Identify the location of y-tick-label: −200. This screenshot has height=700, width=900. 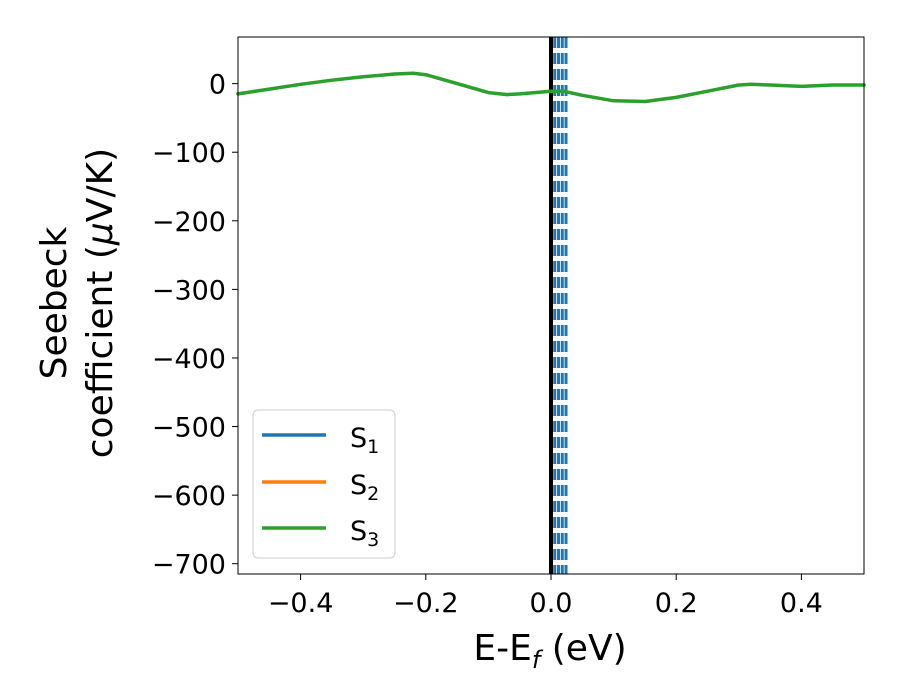
(189, 222).